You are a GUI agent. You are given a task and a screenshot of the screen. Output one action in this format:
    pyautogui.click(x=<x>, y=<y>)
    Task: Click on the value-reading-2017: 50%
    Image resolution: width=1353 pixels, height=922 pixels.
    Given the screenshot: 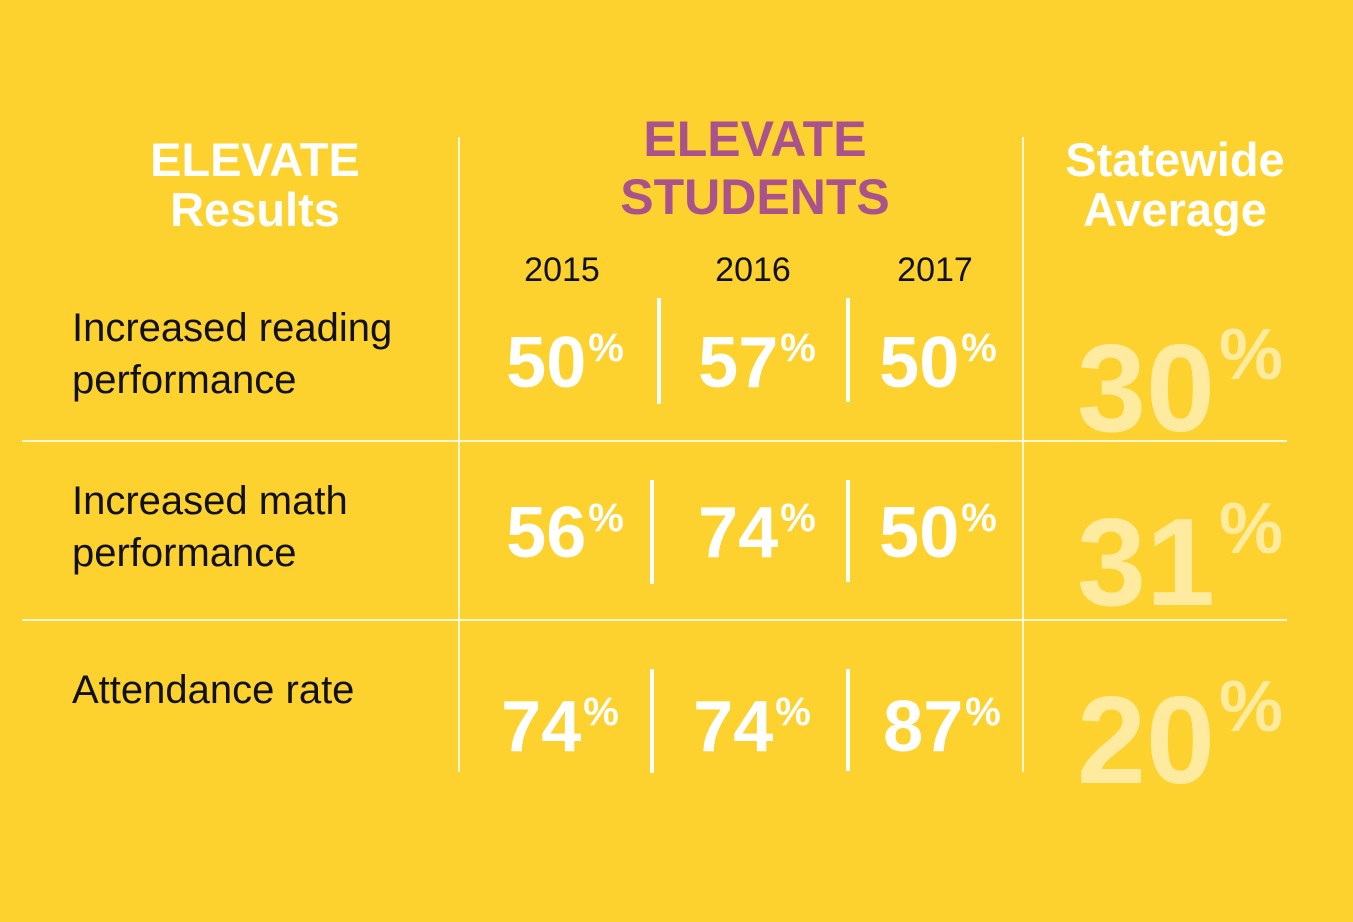 What is the action you would take?
    pyautogui.click(x=938, y=355)
    